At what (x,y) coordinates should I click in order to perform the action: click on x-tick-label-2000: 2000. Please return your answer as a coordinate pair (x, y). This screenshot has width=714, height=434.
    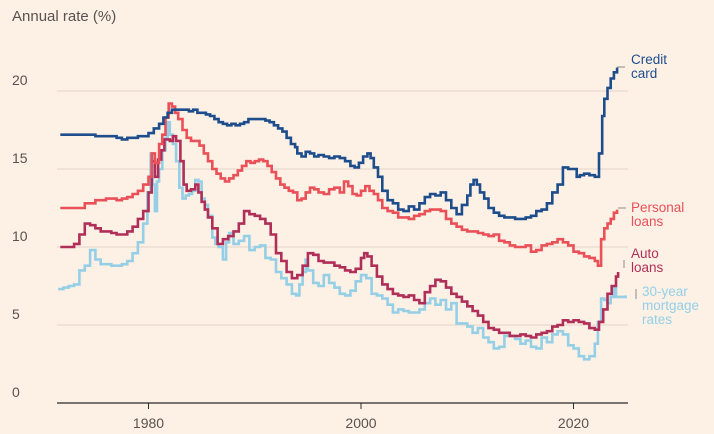
    Looking at the image, I should click on (360, 423).